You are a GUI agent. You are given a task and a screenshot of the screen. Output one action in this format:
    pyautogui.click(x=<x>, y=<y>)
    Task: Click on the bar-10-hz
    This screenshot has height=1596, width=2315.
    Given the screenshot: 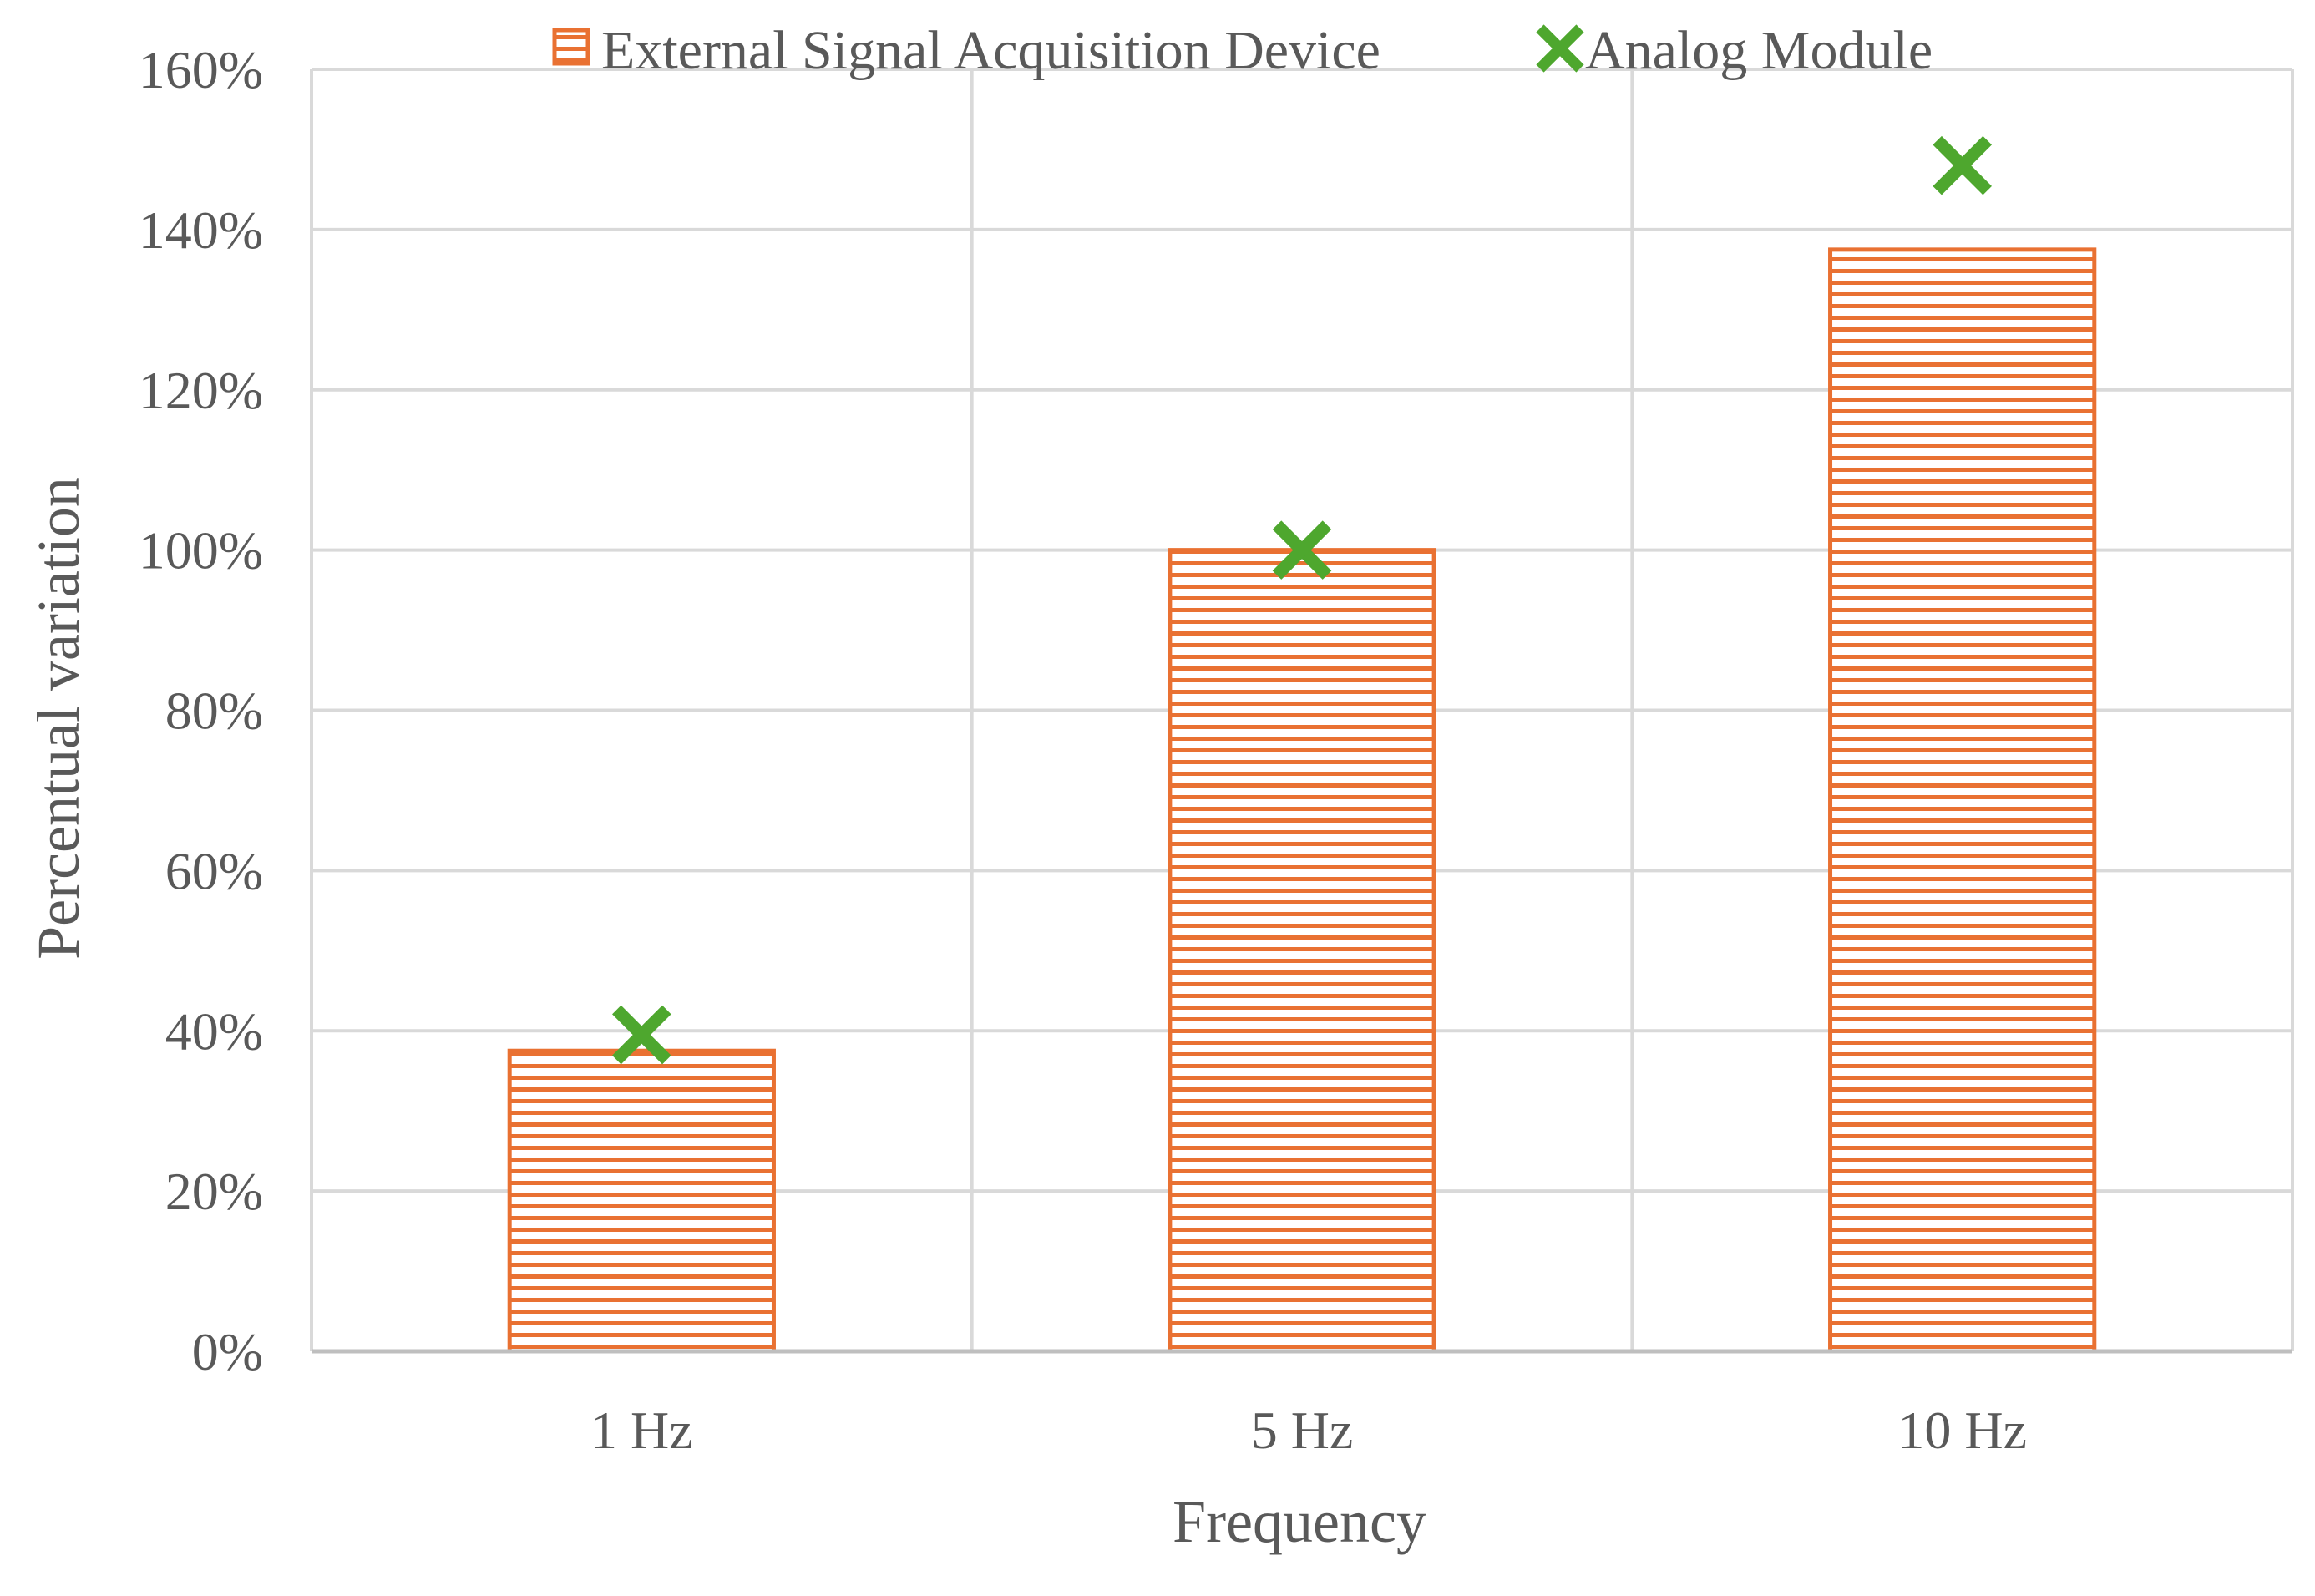 What is the action you would take?
    pyautogui.click(x=1962, y=801)
    